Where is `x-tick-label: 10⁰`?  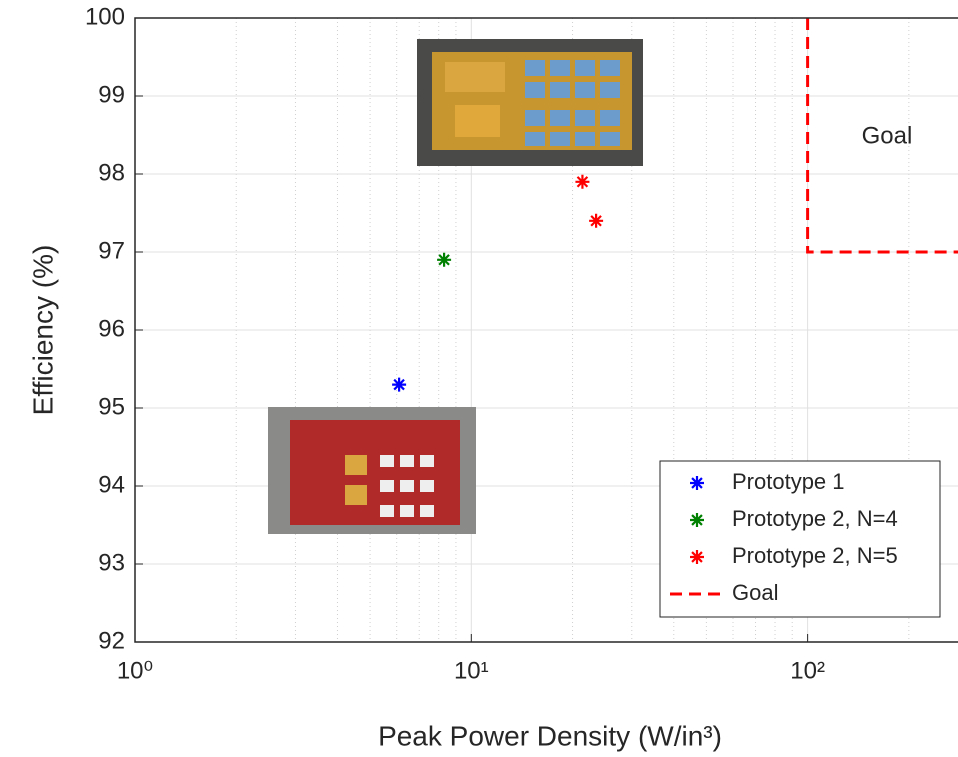
x-tick-label: 10⁰ is located at coordinates (135, 670).